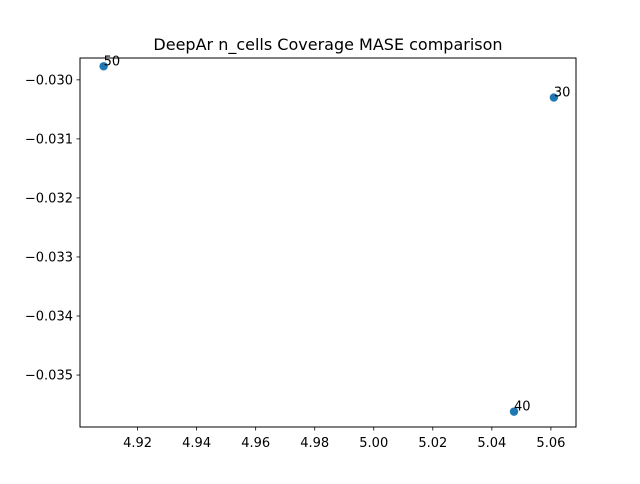 This screenshot has width=640, height=484. What do you see at coordinates (137, 443) in the screenshot?
I see `x-tick-label: 4.92` at bounding box center [137, 443].